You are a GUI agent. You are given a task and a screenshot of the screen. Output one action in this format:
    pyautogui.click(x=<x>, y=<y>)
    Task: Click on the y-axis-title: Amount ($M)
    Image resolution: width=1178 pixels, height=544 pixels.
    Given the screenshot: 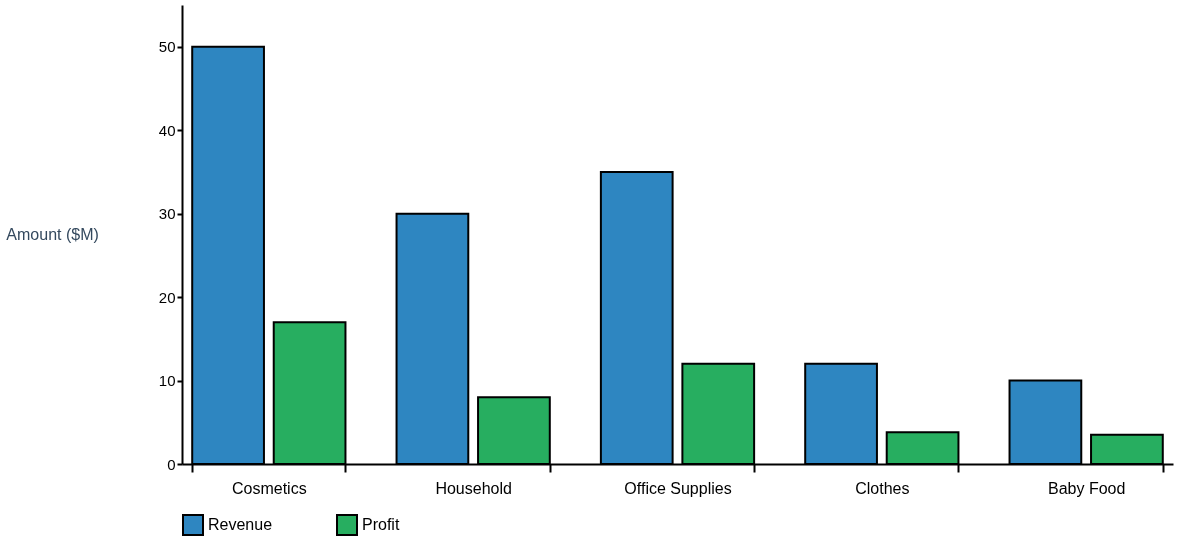 What is the action you would take?
    pyautogui.click(x=52, y=234)
    